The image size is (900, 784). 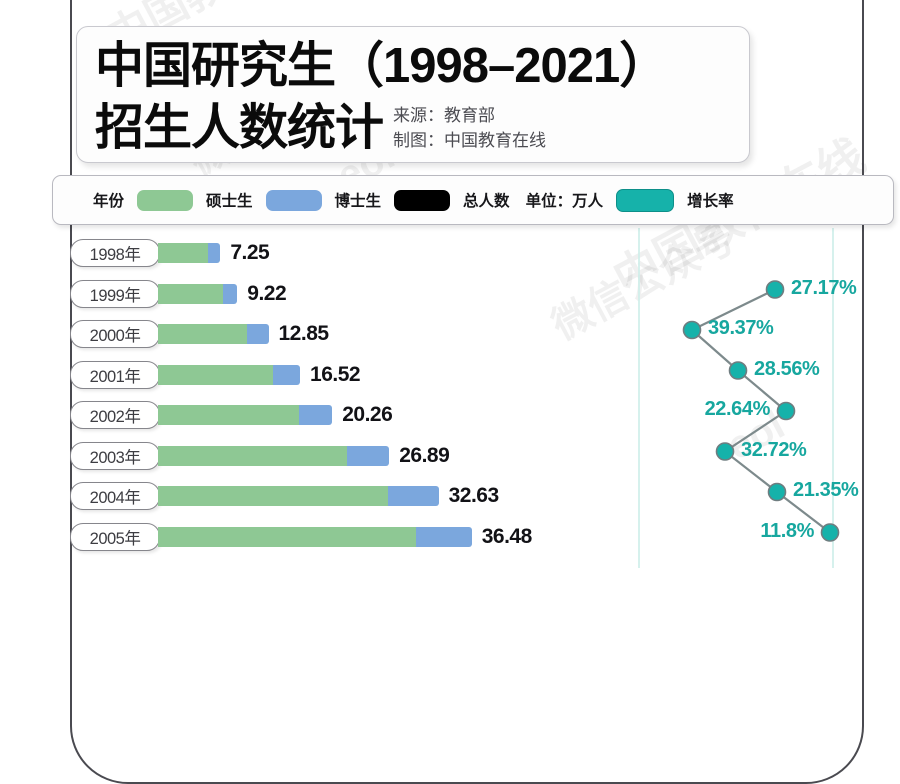 What do you see at coordinates (474, 495) in the screenshot?
I see `bar-value-label: 32.63` at bounding box center [474, 495].